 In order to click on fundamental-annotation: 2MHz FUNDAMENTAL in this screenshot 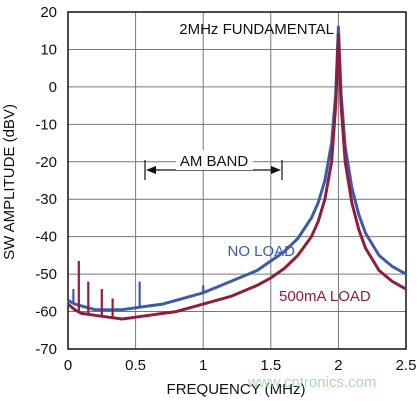, I will do `click(256, 29)`.